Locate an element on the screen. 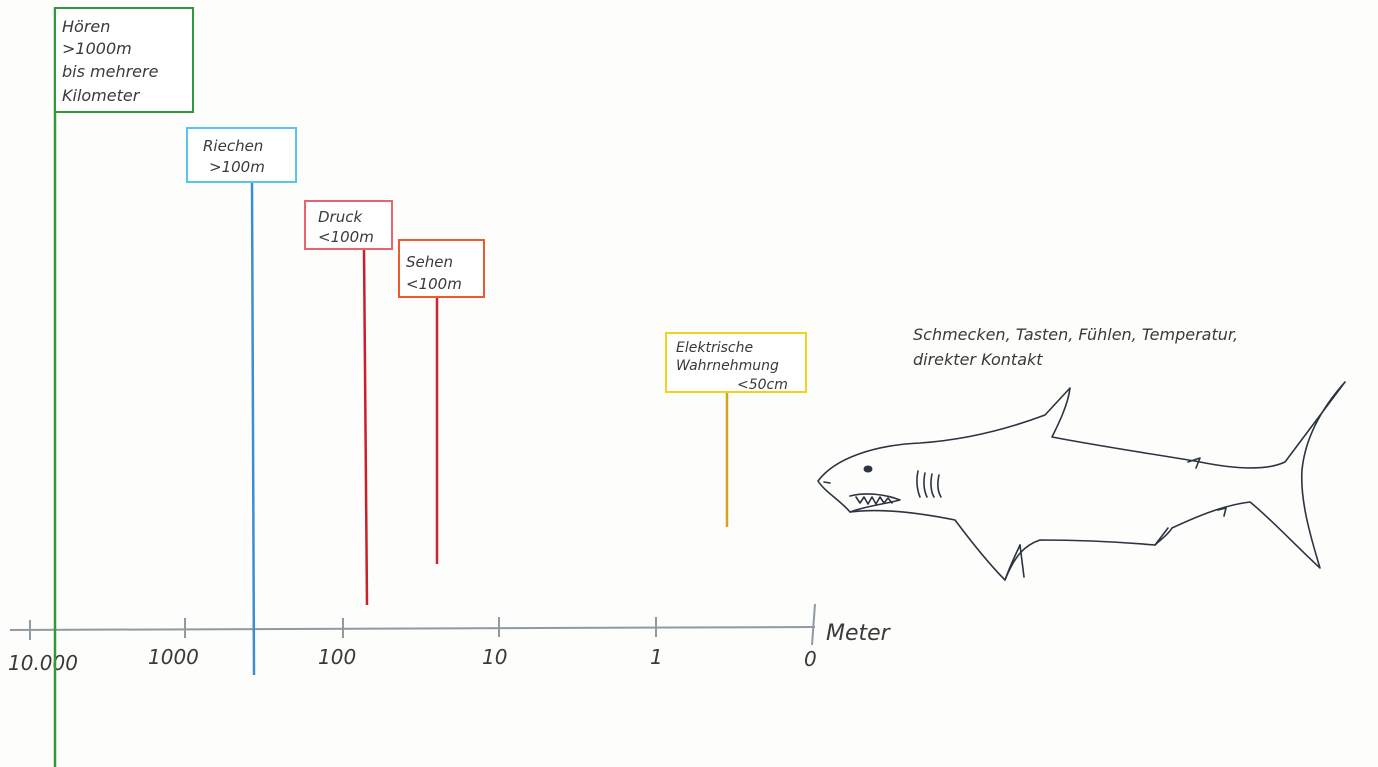 The height and width of the screenshot is (767, 1378). sense-smell: Riechen >100m is located at coordinates (241, 401).